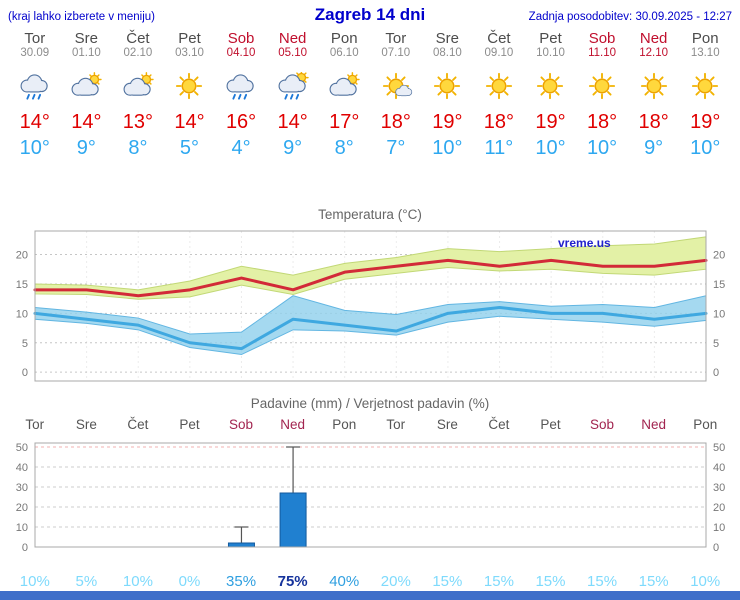  Describe the element at coordinates (293, 424) in the screenshot. I see `precip-day-label: Ned` at that location.